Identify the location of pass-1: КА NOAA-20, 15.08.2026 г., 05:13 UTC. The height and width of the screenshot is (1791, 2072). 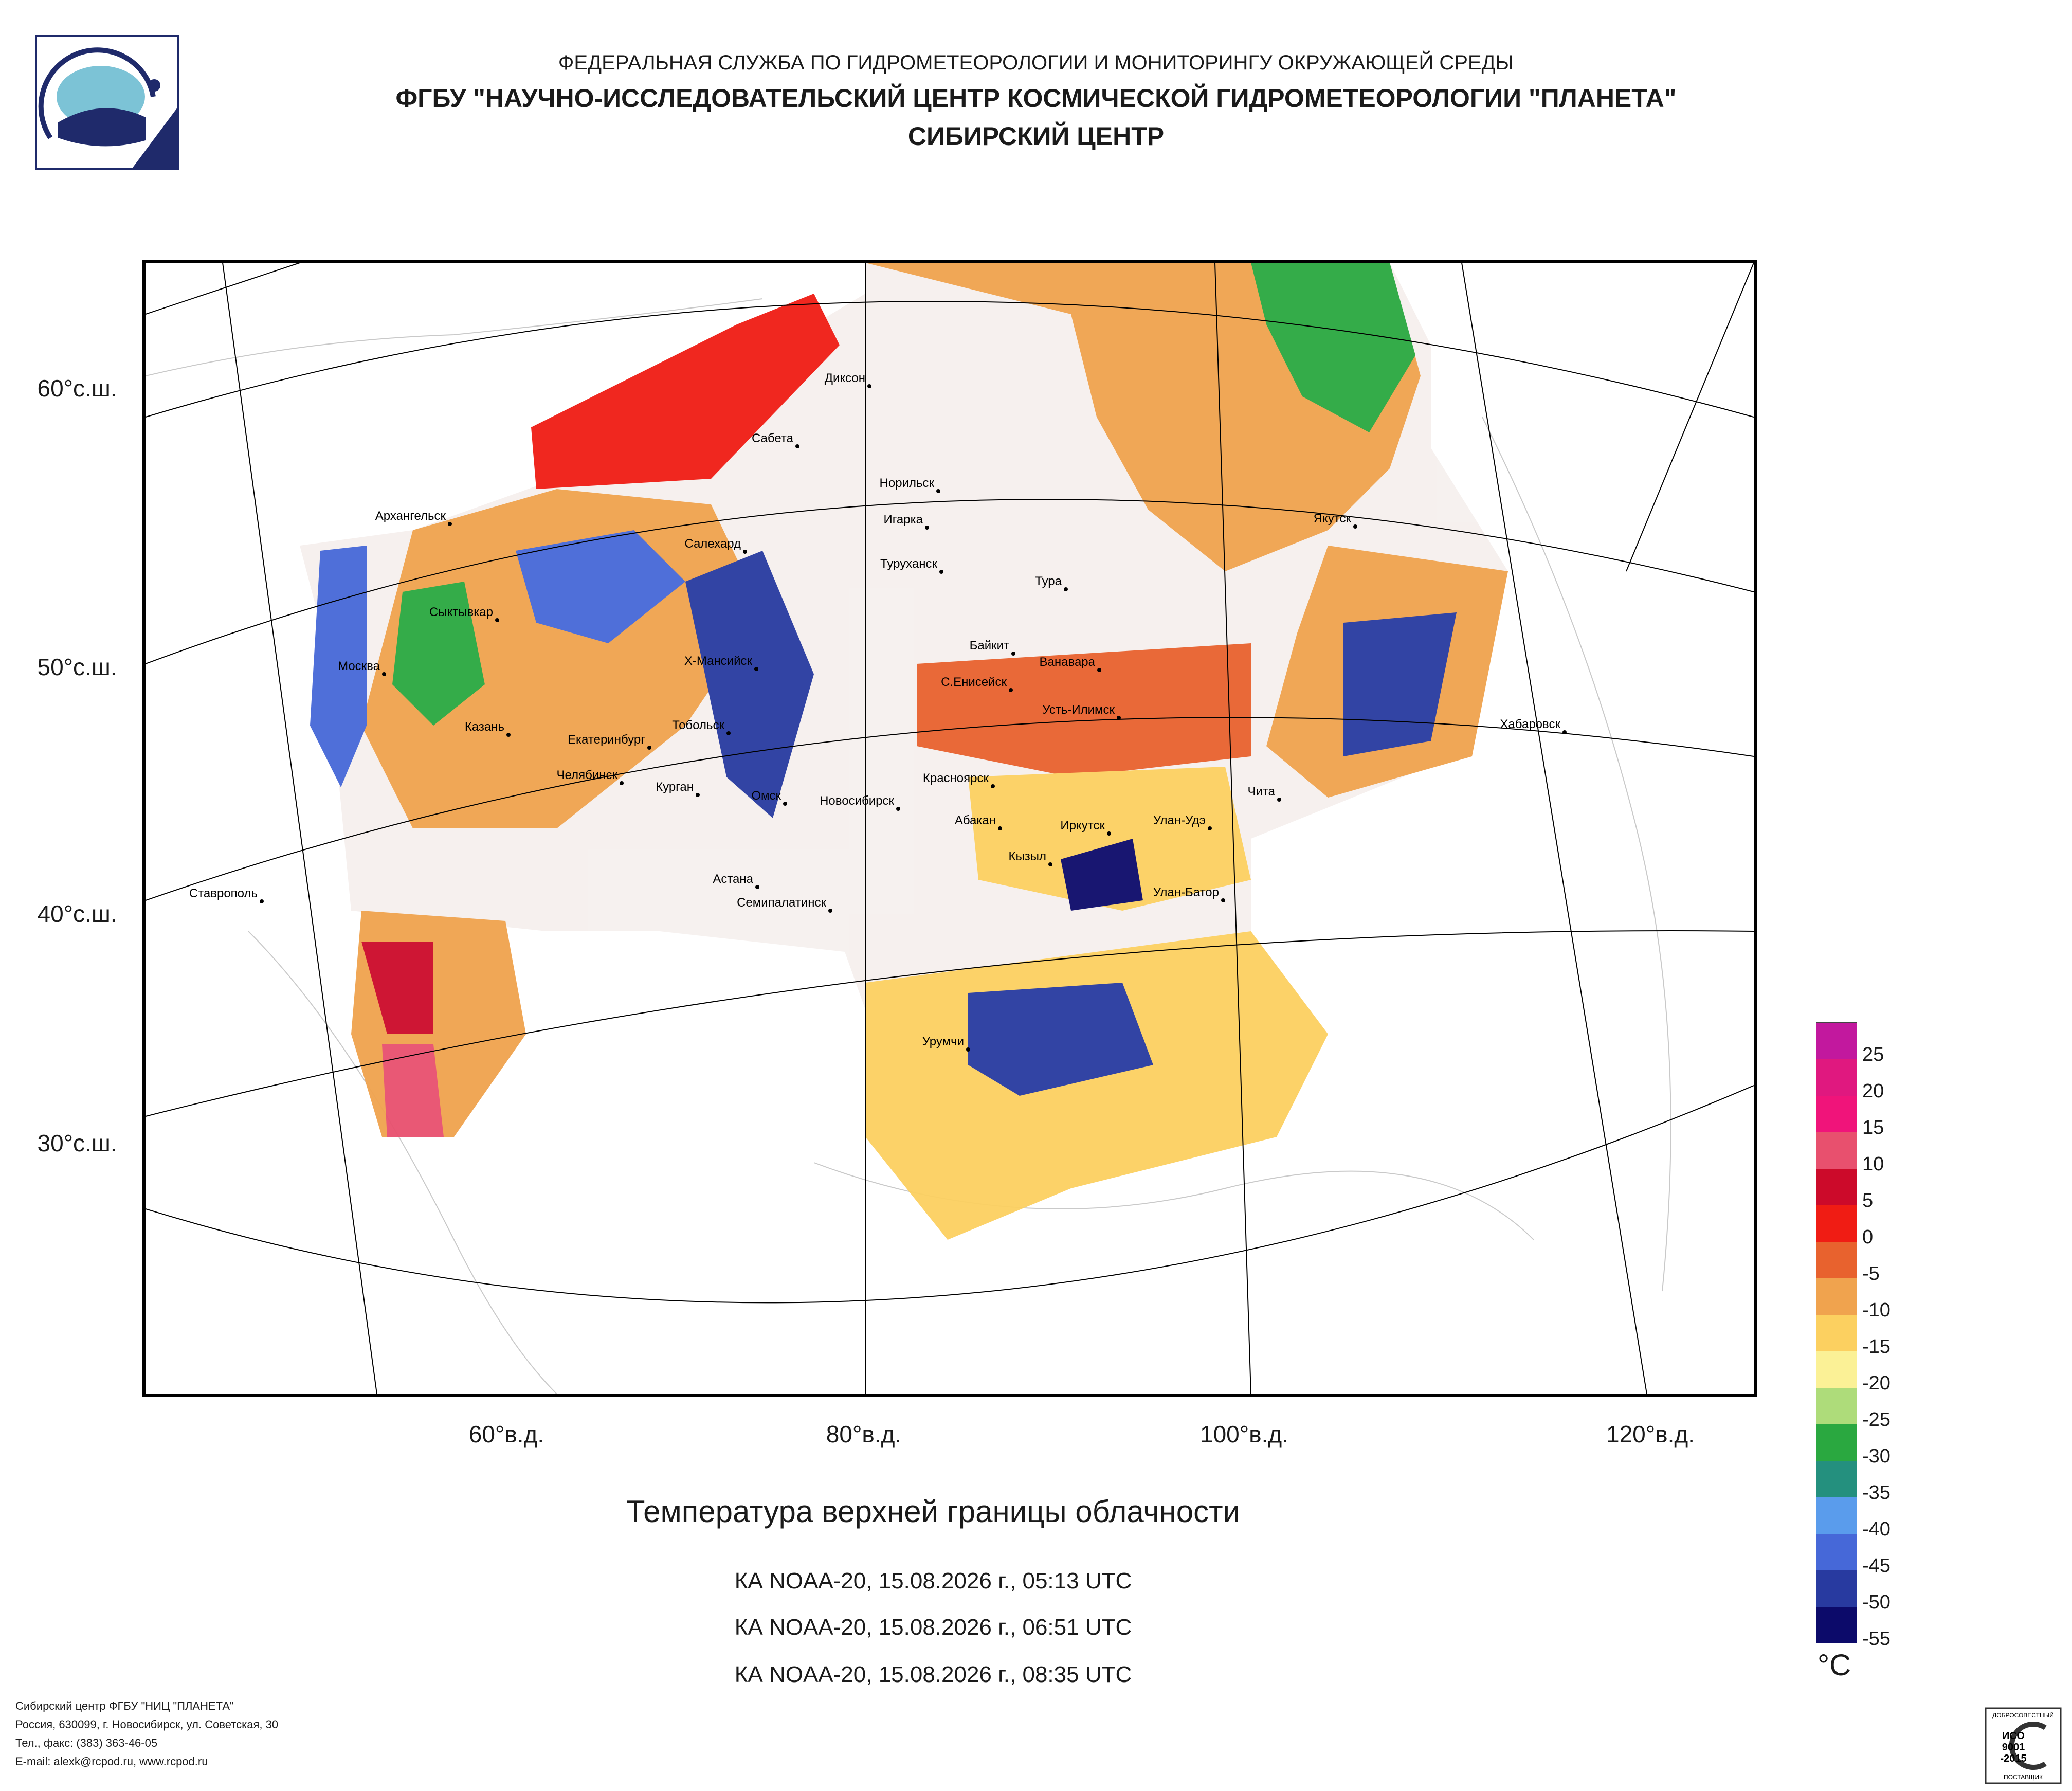
(933, 1581).